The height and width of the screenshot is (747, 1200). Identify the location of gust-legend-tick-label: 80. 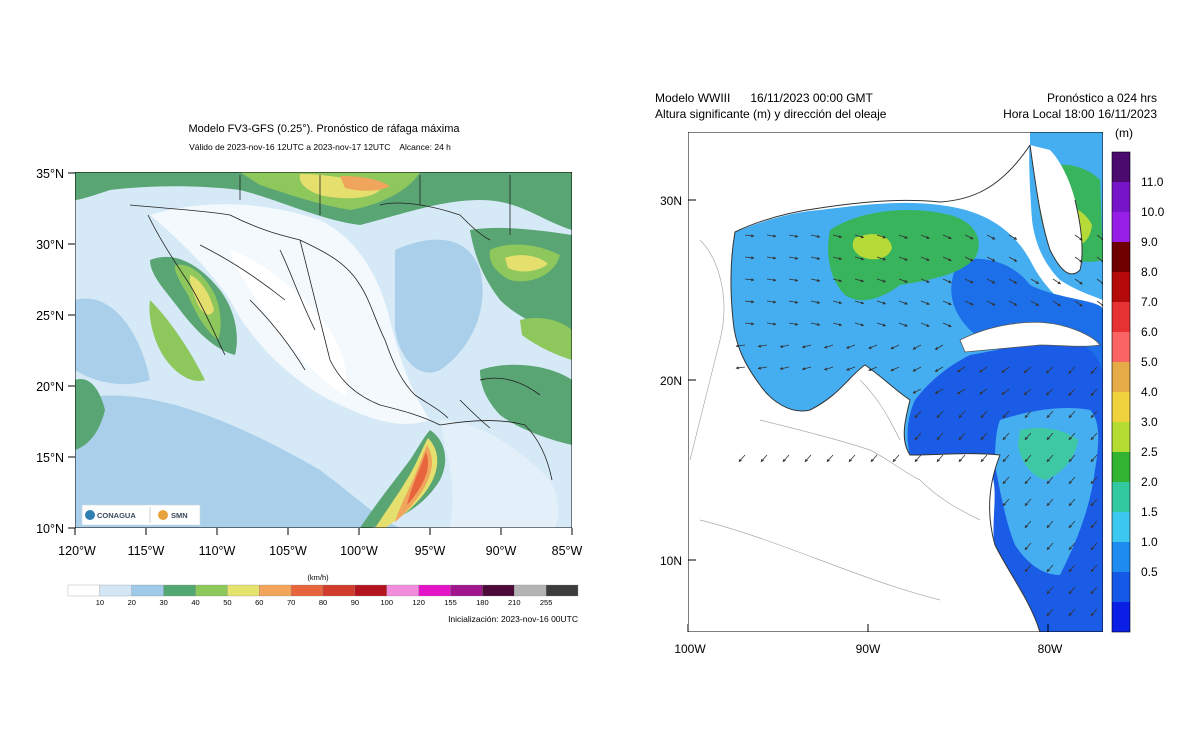
(323, 602).